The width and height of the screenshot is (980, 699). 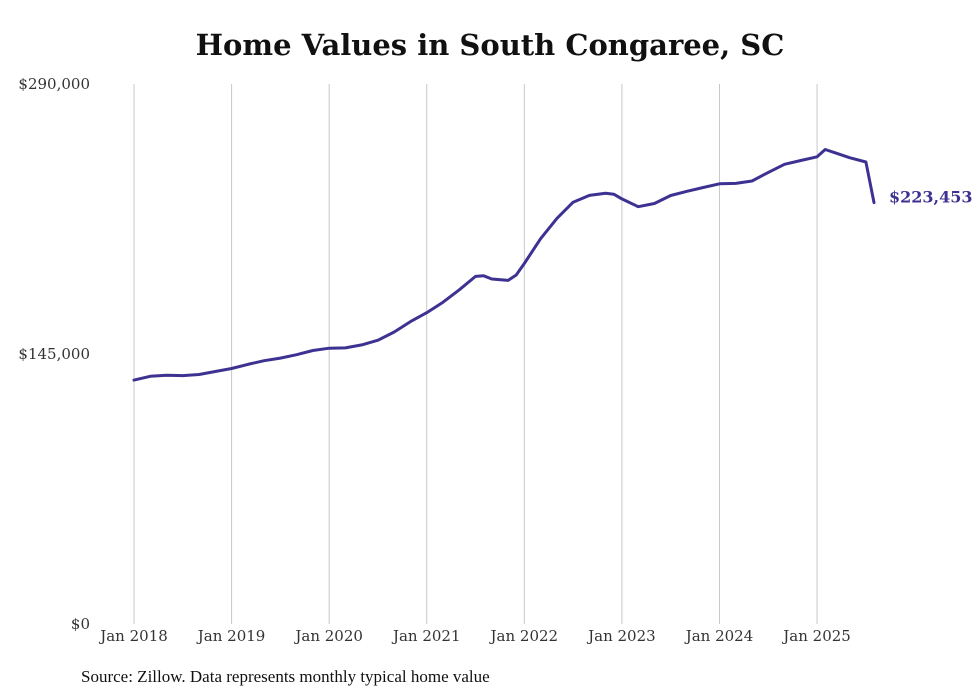 What do you see at coordinates (328, 636) in the screenshot?
I see `x-tick-label: Jan 2020` at bounding box center [328, 636].